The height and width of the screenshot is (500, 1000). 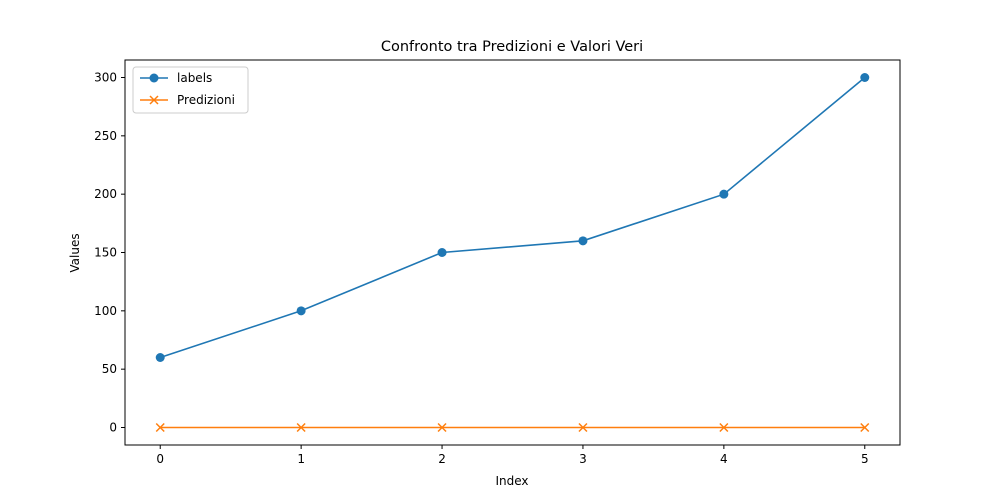 What do you see at coordinates (105, 136) in the screenshot?
I see `y-tick-label: 250` at bounding box center [105, 136].